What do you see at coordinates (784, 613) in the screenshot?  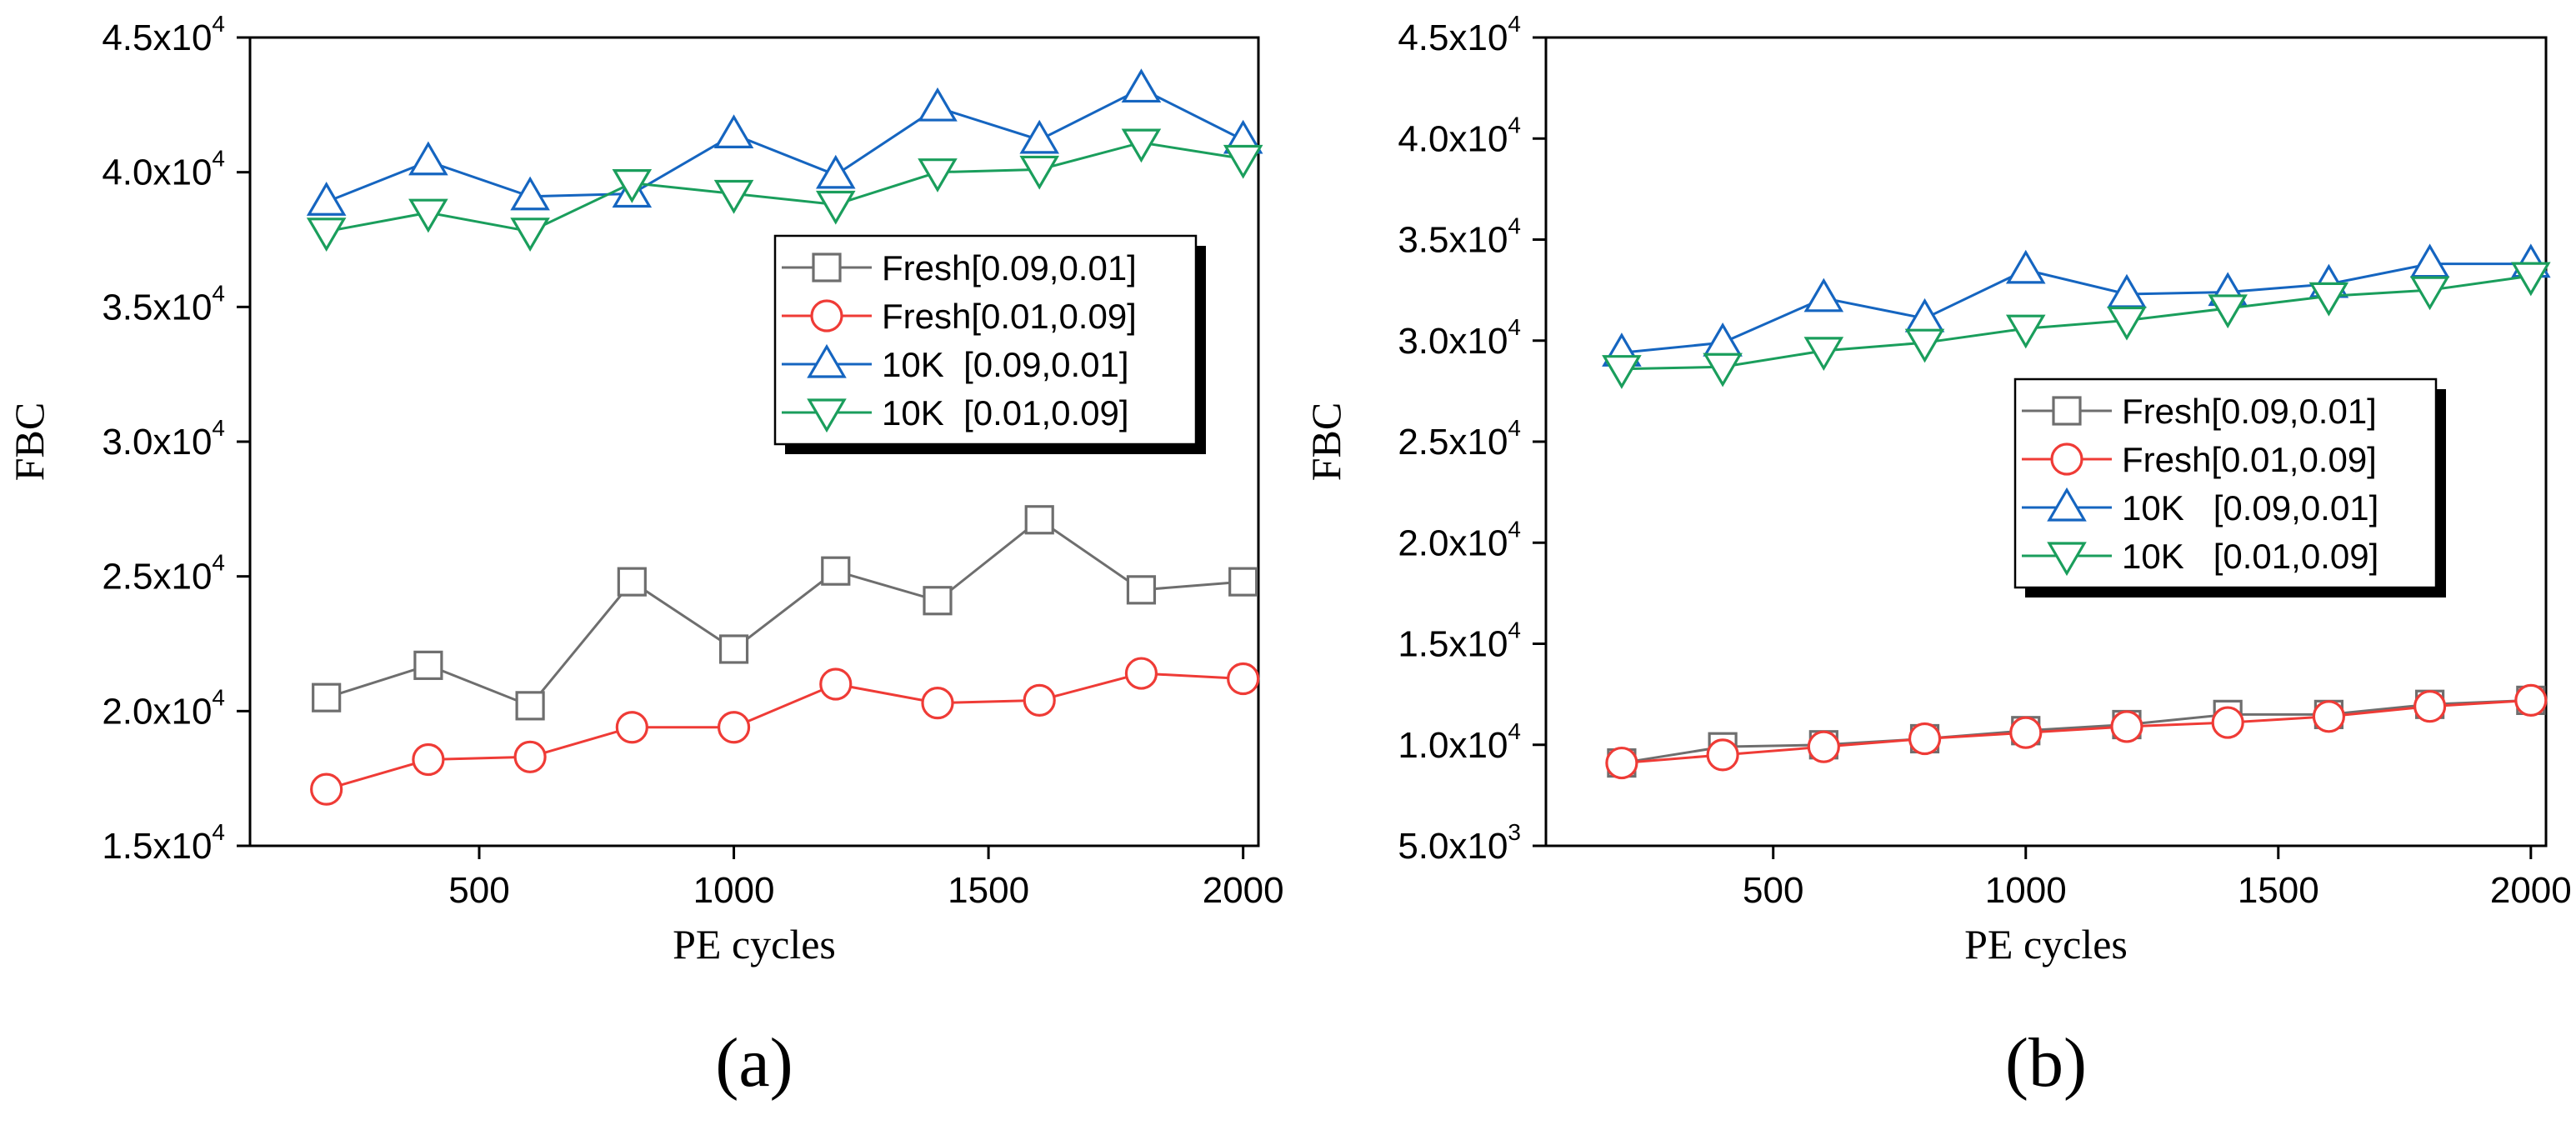 I see `panel-a-series-1-line` at bounding box center [784, 613].